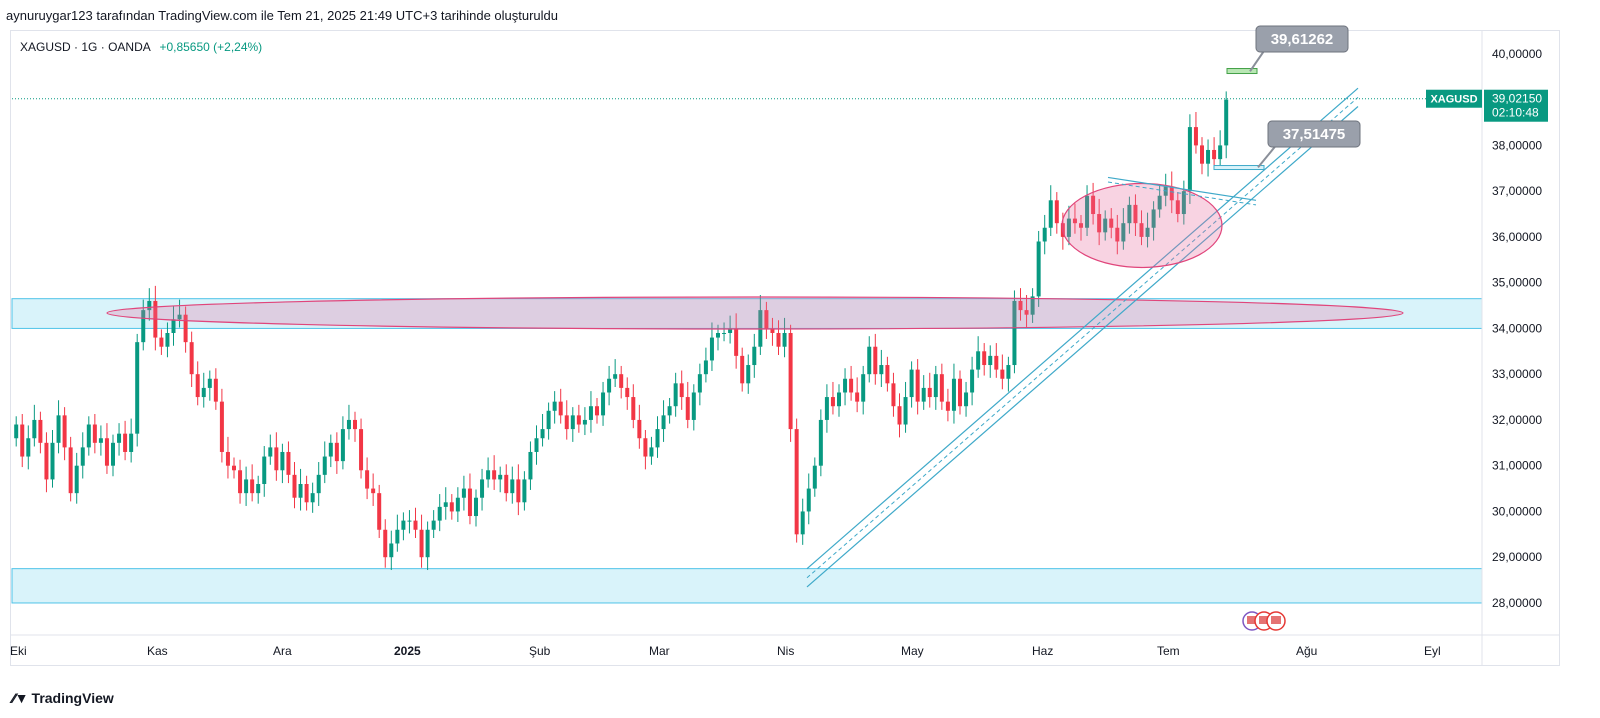 The height and width of the screenshot is (718, 1600). I want to click on breakout-line, so click(1182, 188).